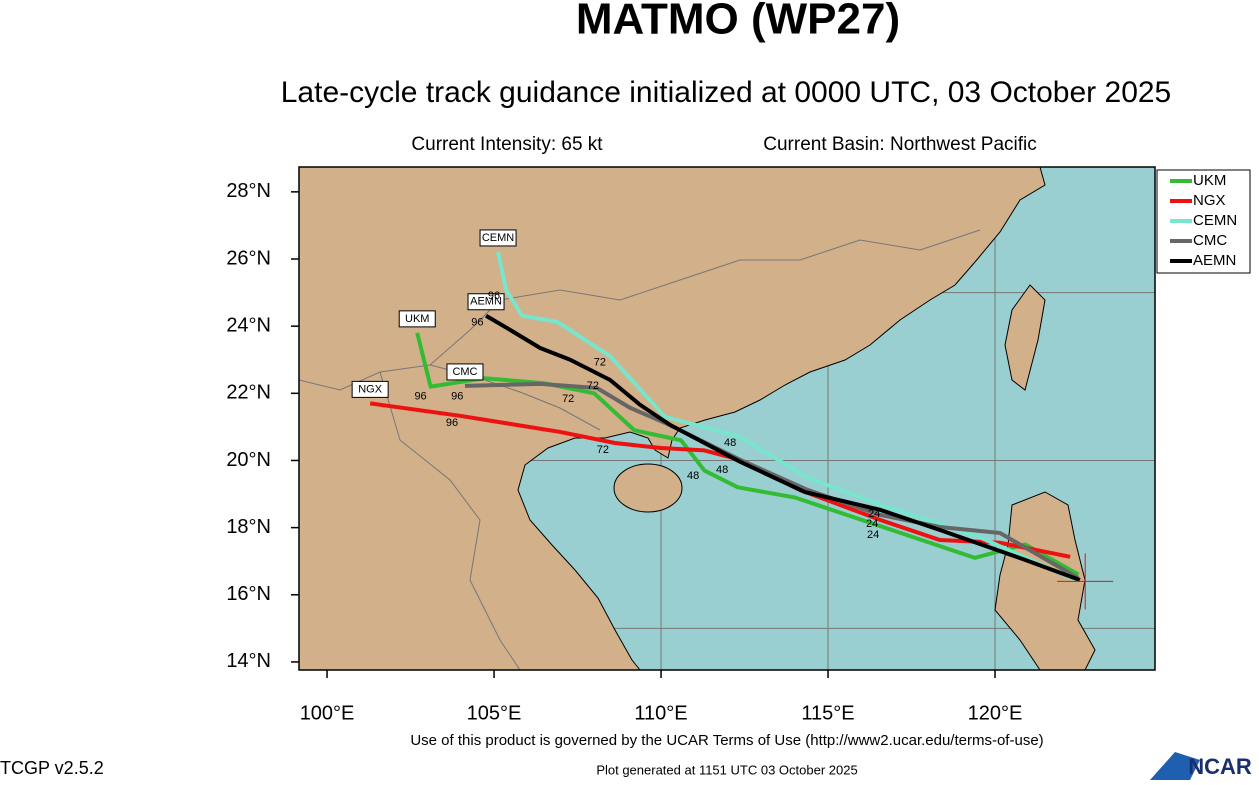  Describe the element at coordinates (248, 460) in the screenshot. I see `y-tick-label: 20°N` at that location.